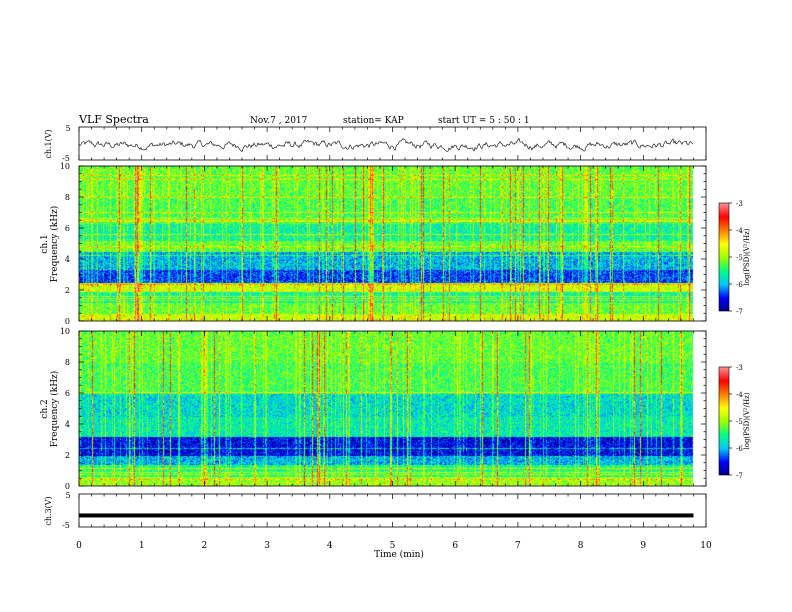  What do you see at coordinates (279, 121) in the screenshot?
I see `date-label: Nov.7 , 2017` at bounding box center [279, 121].